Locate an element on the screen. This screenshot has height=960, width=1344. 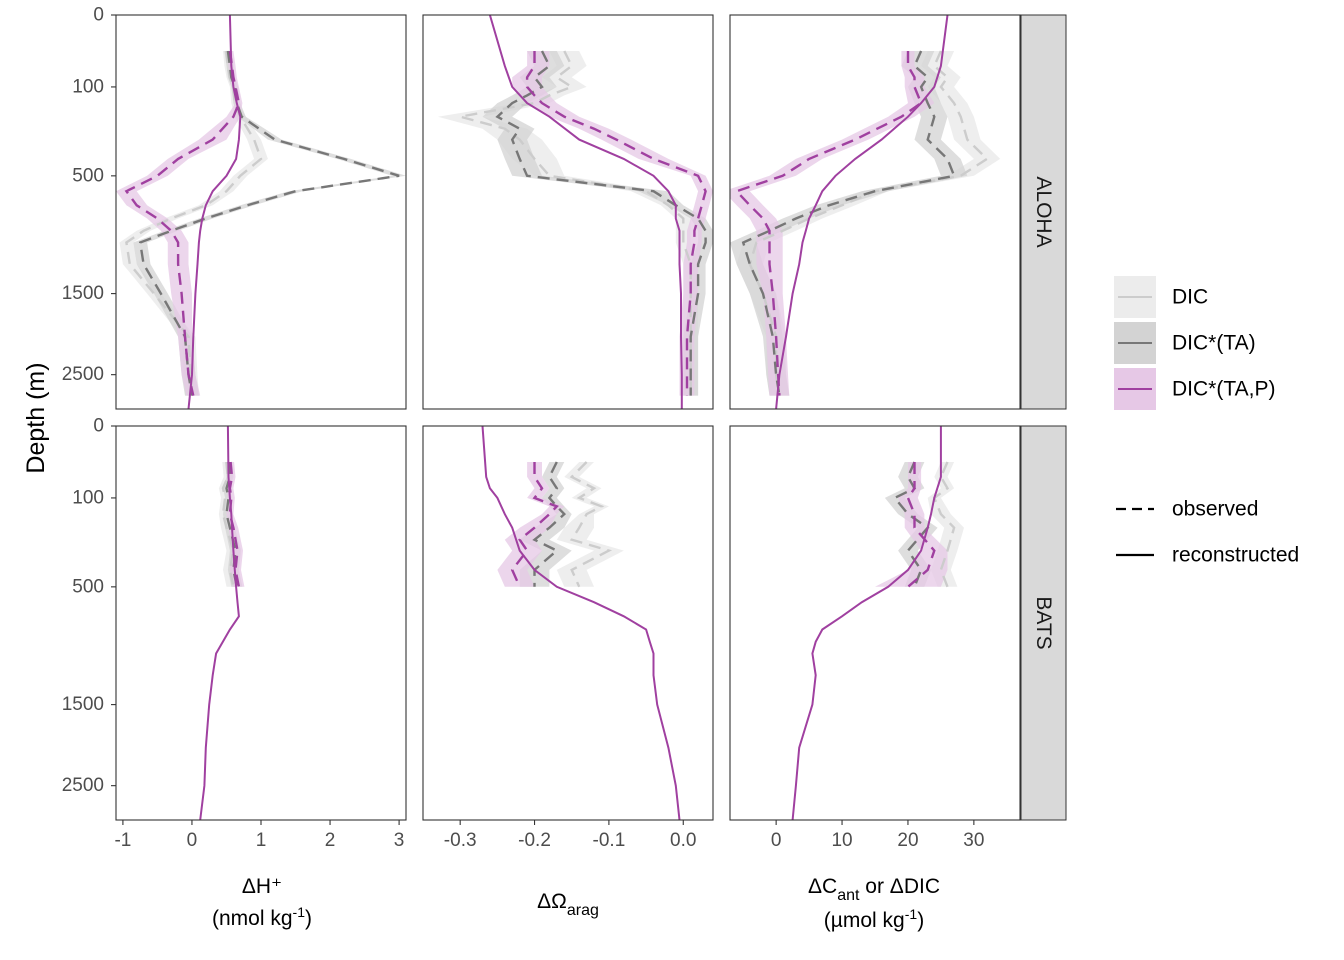
x-axis-title-dc: ΔCant or ΔDIC (µmol kg-1) is located at coordinates (874, 903).